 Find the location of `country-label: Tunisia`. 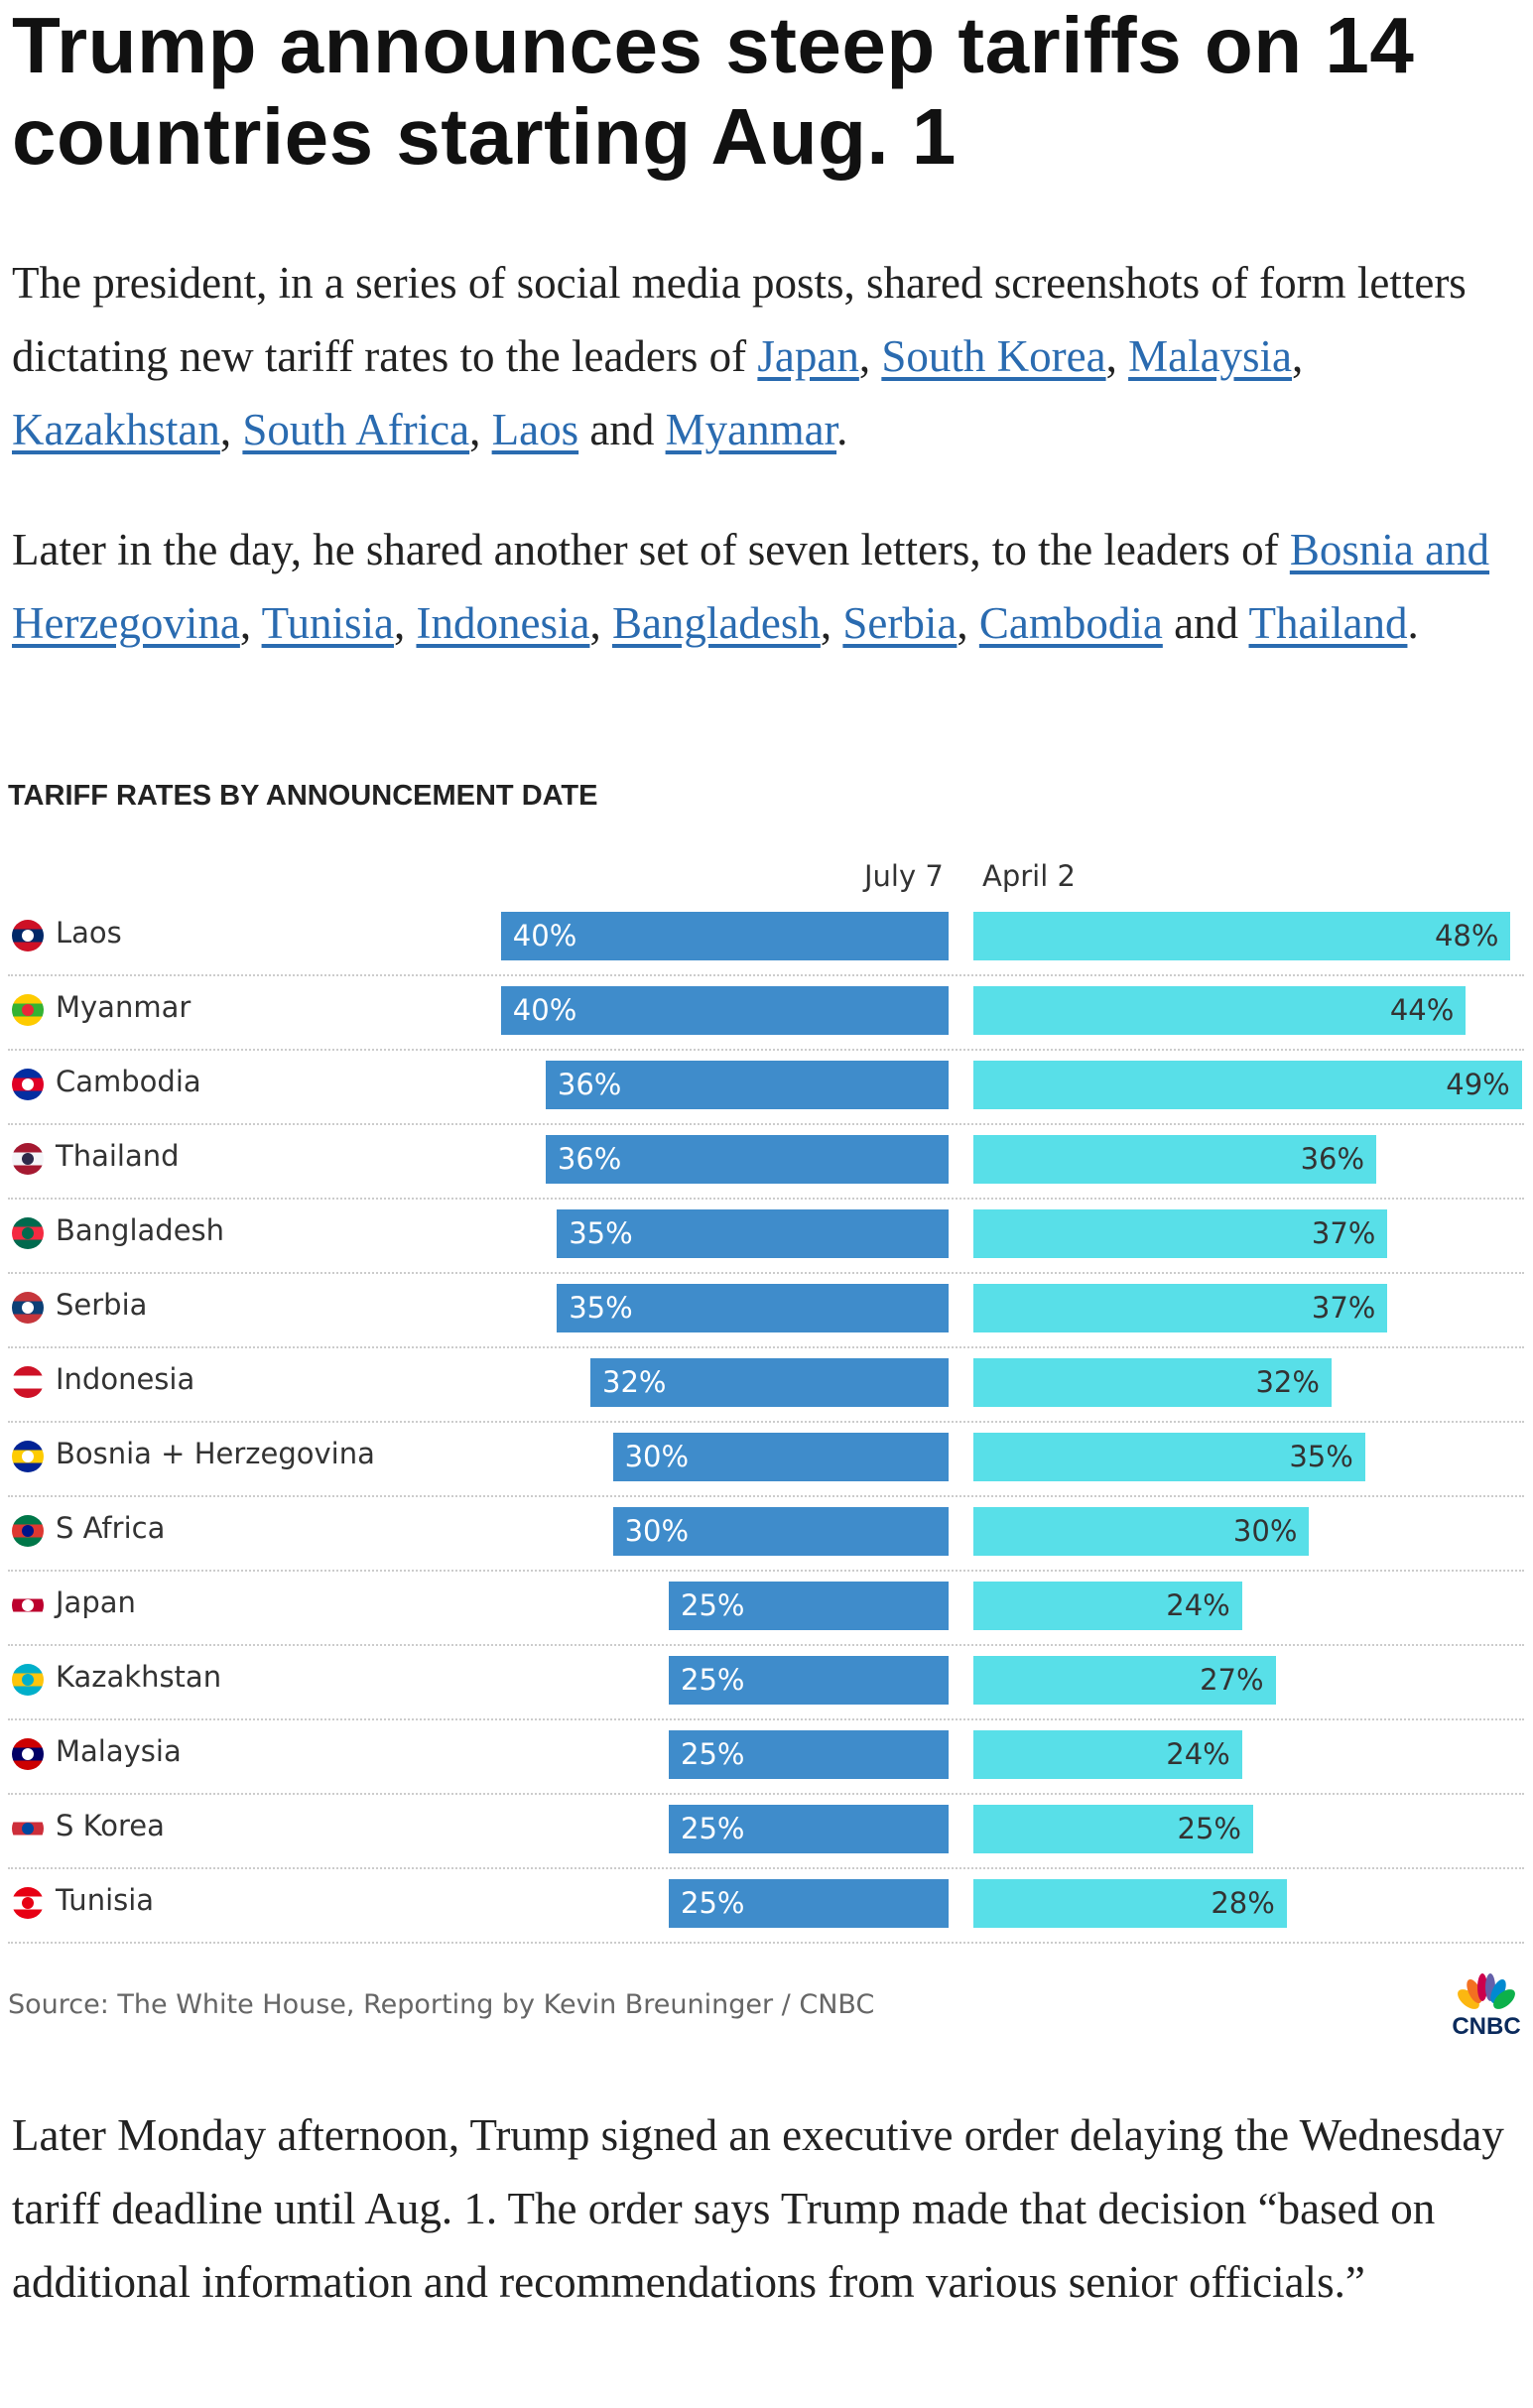

country-label: Tunisia is located at coordinates (105, 1900).